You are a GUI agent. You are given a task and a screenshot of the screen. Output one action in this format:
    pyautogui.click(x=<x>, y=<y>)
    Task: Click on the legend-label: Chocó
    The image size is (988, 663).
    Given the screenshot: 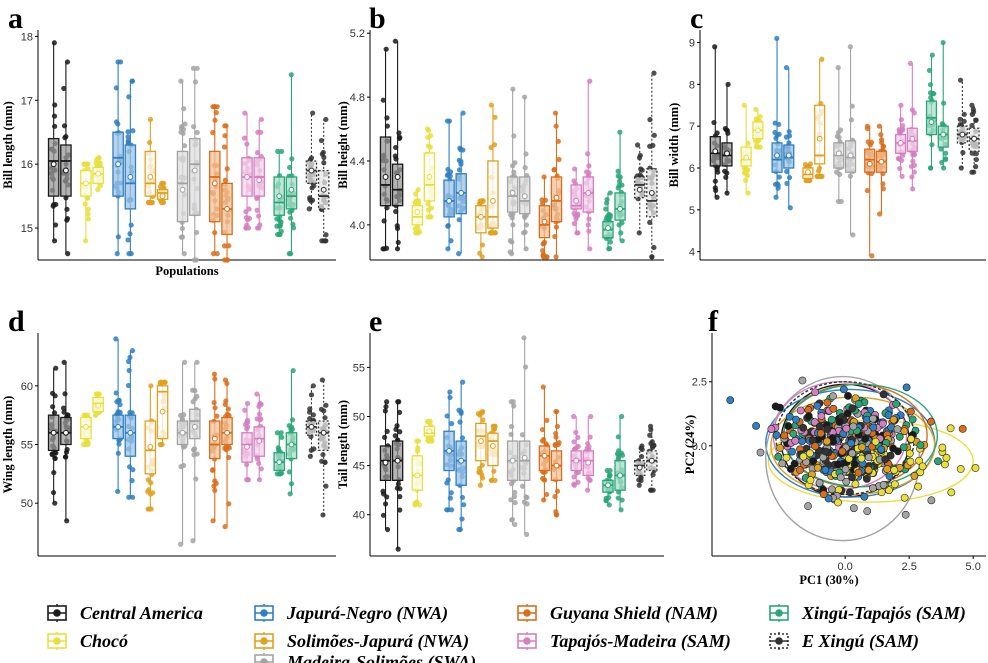 What is the action you would take?
    pyautogui.click(x=104, y=641)
    